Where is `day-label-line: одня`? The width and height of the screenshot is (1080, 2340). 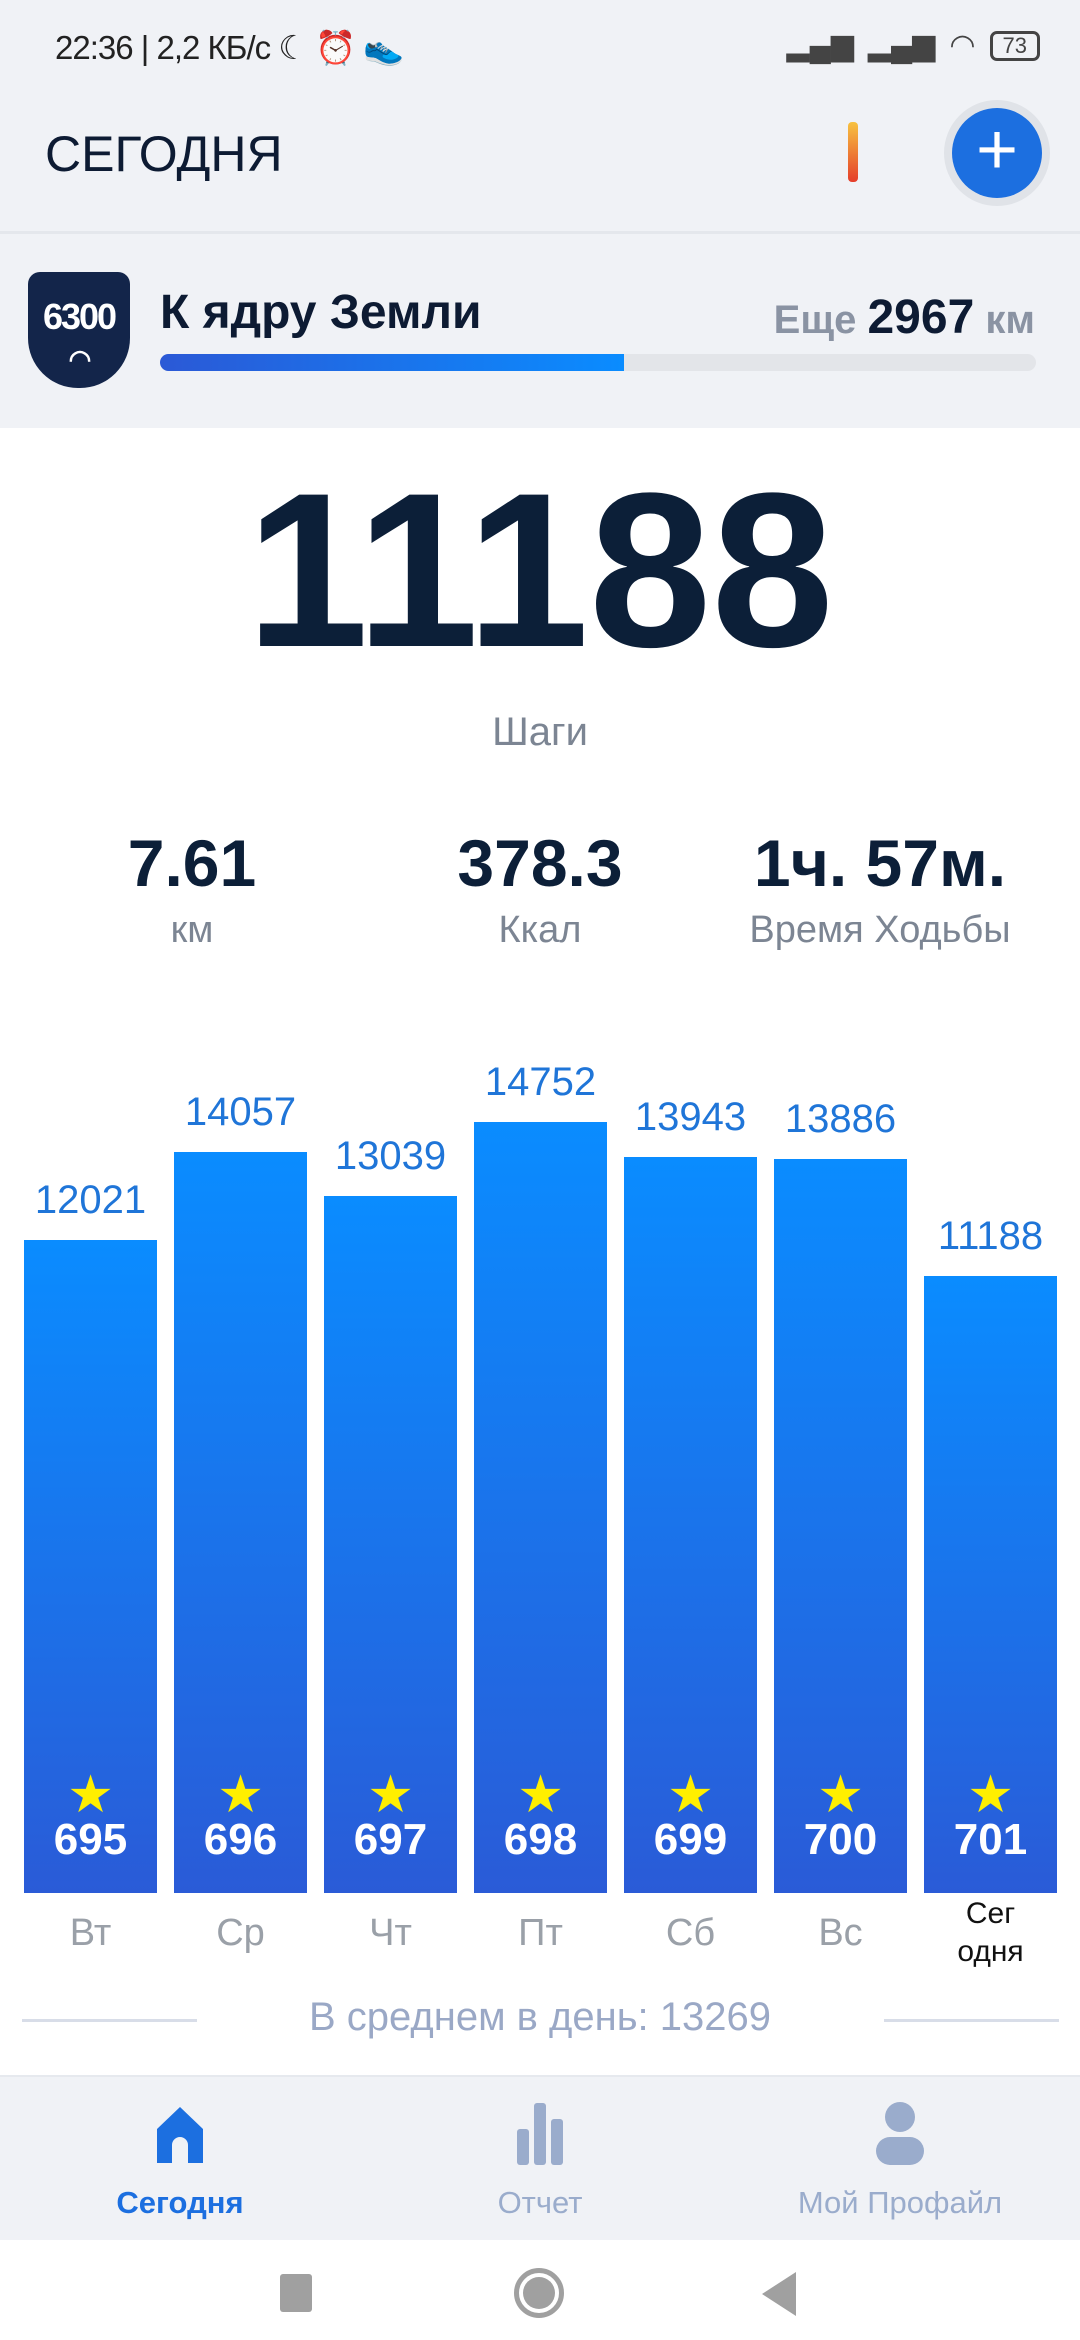
day-label-line: одня is located at coordinates (990, 1951).